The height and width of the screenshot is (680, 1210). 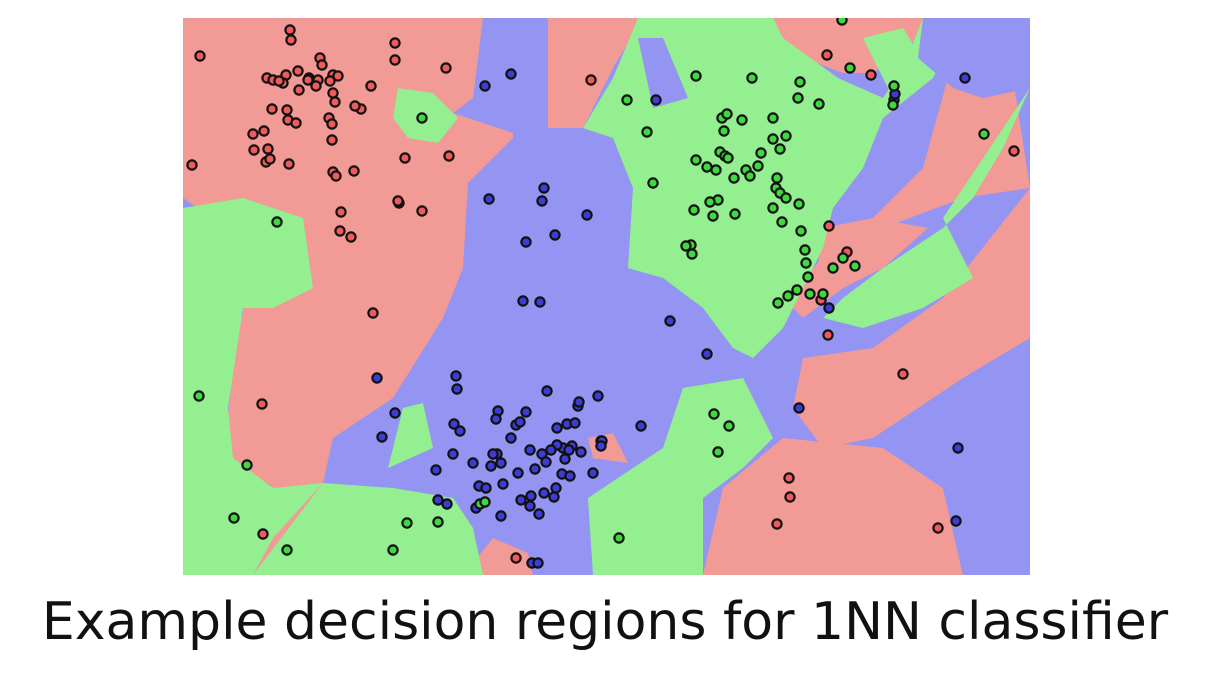 What do you see at coordinates (310, 403) in the screenshot?
I see `region-red-left-lower` at bounding box center [310, 403].